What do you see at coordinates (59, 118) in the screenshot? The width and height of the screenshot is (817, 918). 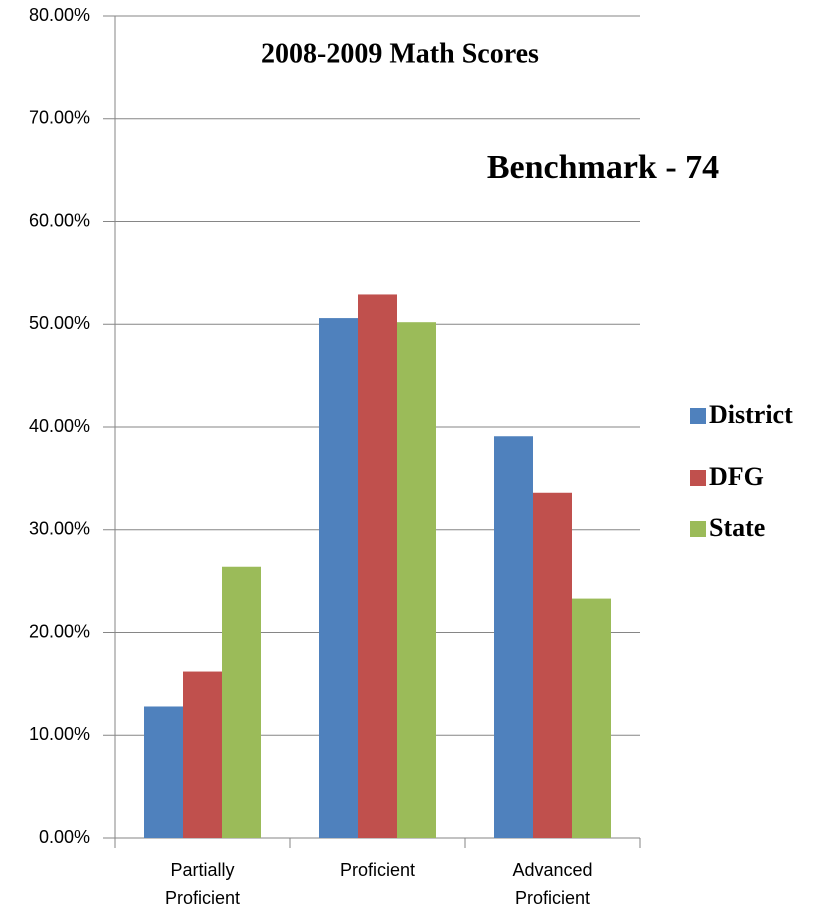 I see `y-tick-label: 70.00%` at bounding box center [59, 118].